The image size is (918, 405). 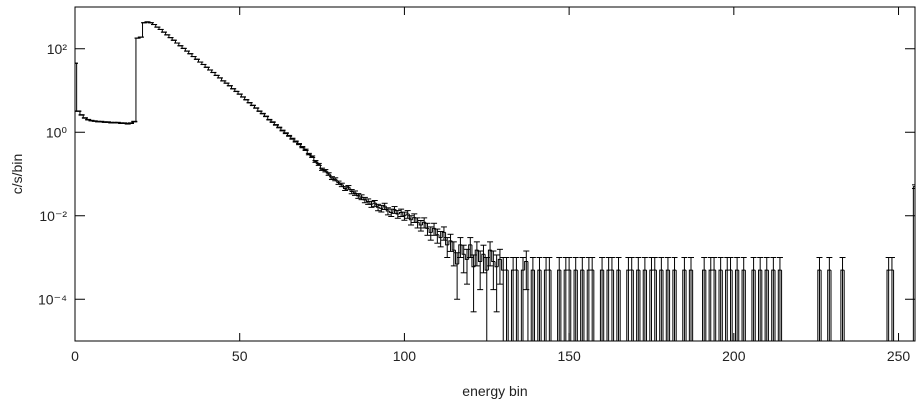 What do you see at coordinates (494, 391) in the screenshot?
I see `x-axis-label: energy bin` at bounding box center [494, 391].